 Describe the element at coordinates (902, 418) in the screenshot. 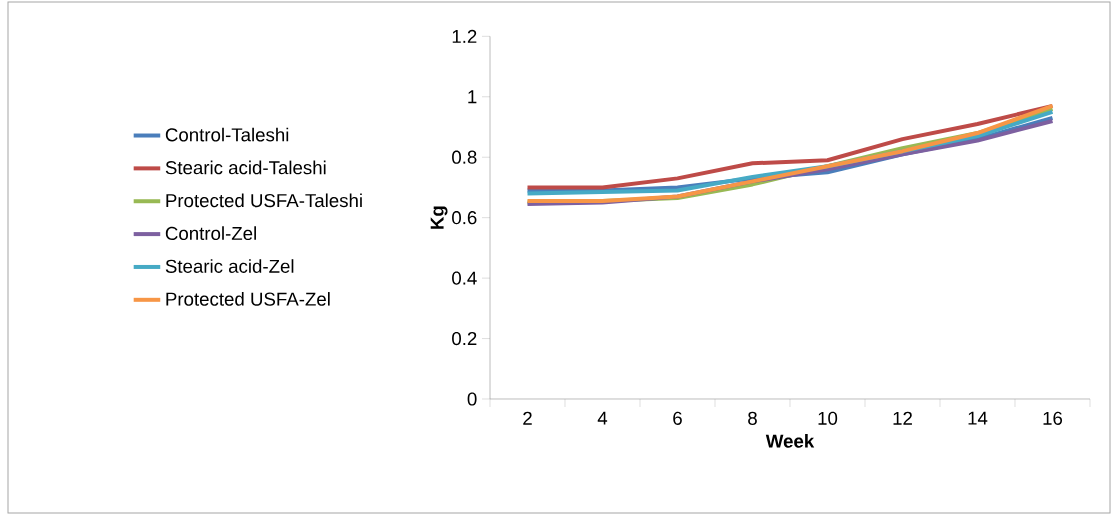

I see `x-tick-label: 12` at that location.